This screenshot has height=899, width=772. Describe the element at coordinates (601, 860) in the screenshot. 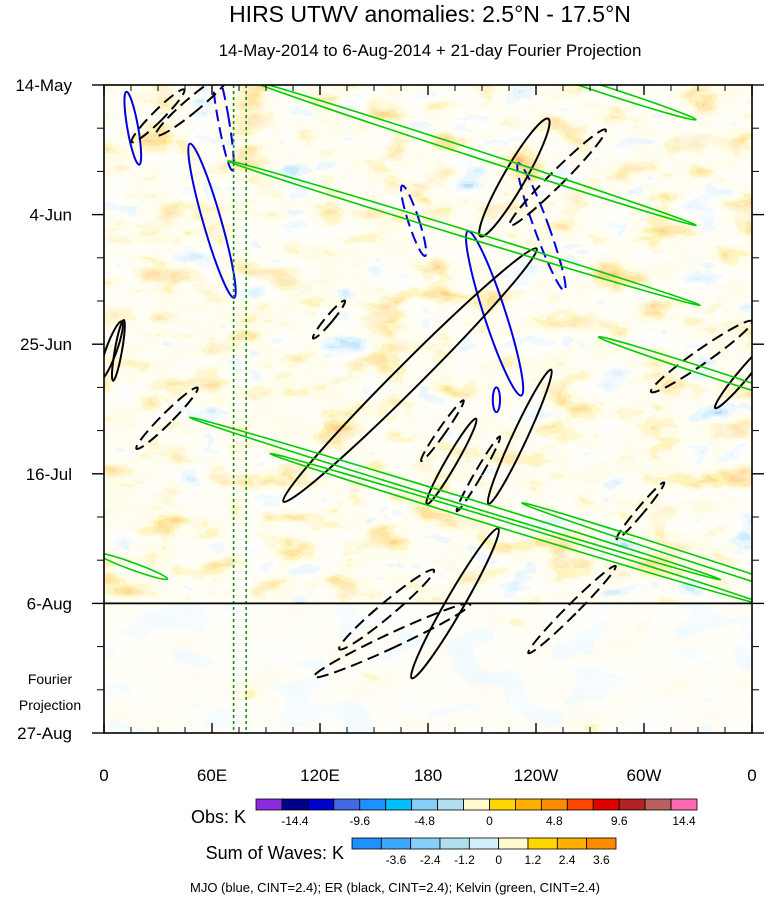

I see `colorbar-label: 3.6` at that location.